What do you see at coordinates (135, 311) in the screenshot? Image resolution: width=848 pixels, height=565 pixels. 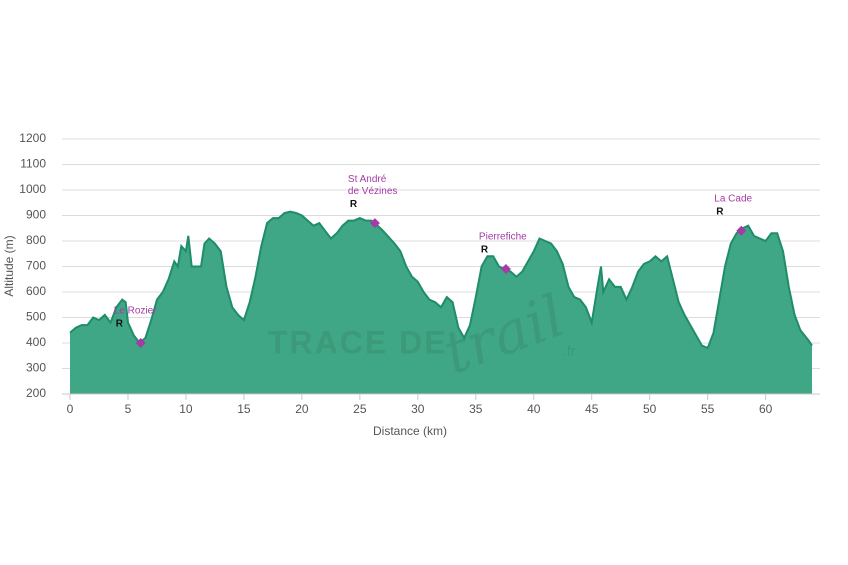 I see `waypoint-label: Le Rozier` at bounding box center [135, 311].